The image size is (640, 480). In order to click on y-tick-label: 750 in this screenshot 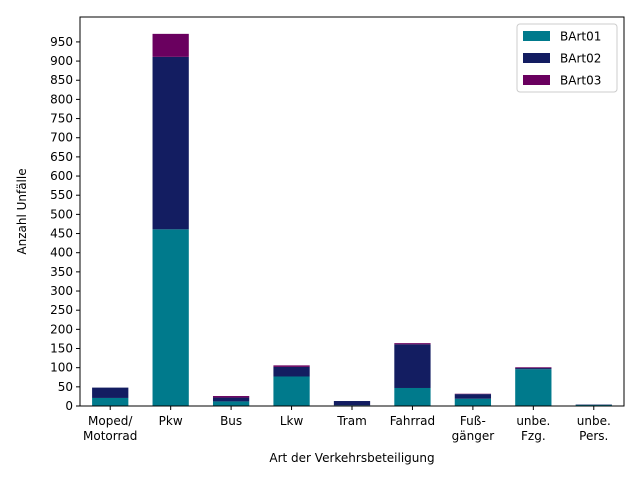, I will do `click(61, 119)`.